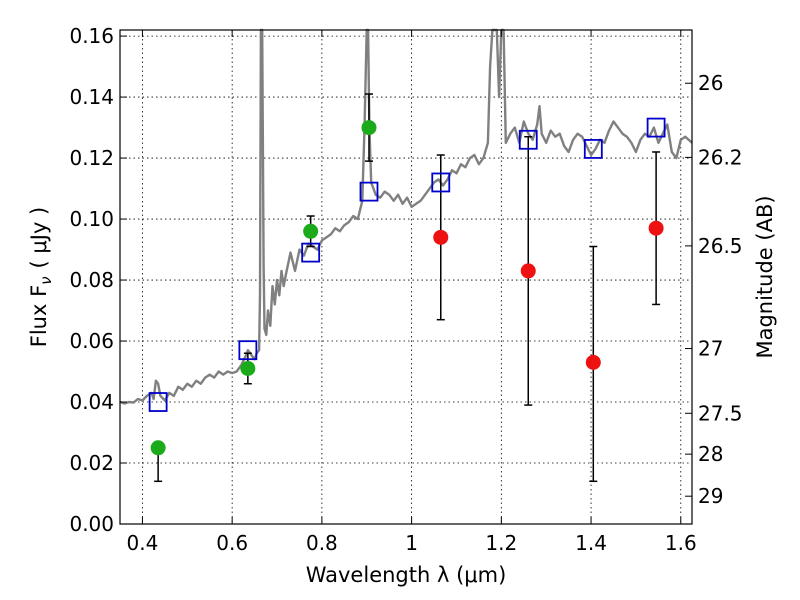 This screenshot has height=600, width=800. Describe the element at coordinates (91, 97) in the screenshot. I see `y-tick-label: 0.14` at that location.